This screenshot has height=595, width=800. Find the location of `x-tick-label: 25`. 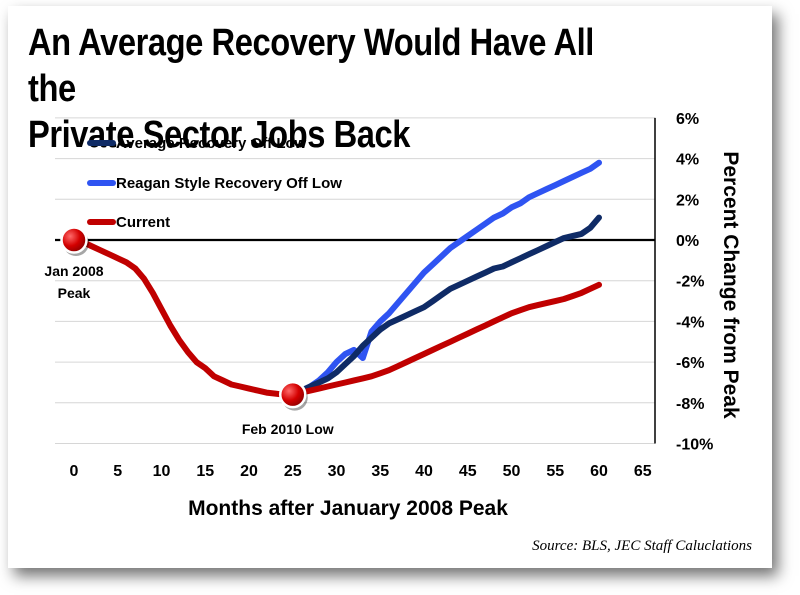

x-tick-label: 25 is located at coordinates (293, 471).